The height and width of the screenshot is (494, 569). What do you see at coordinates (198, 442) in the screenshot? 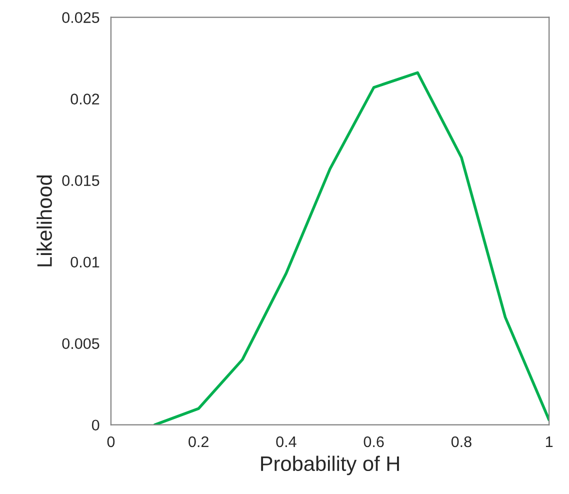
I see `x-tick-label: 0.2` at bounding box center [198, 442].